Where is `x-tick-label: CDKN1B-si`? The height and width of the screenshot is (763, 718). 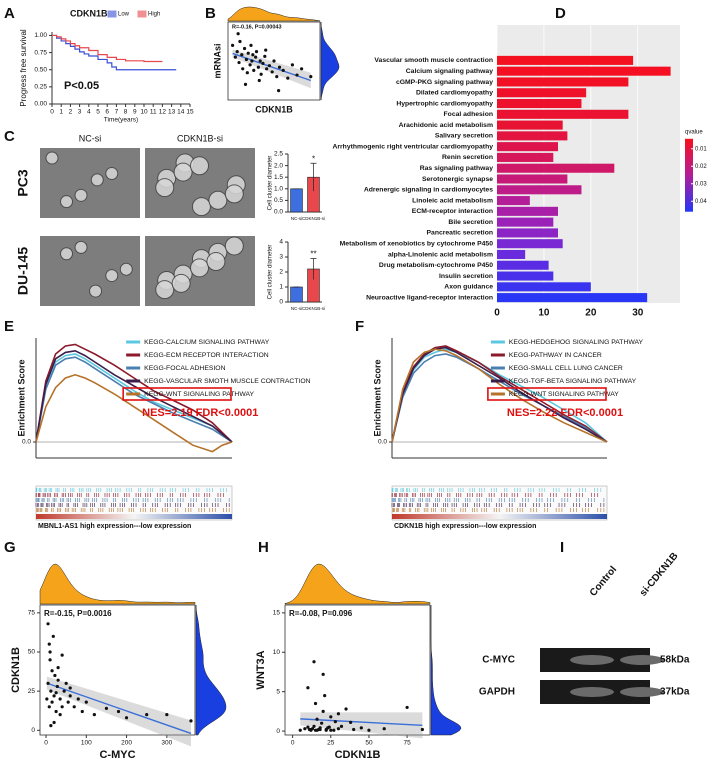
x-tick-label: CDKN1B-si is located at coordinates (313, 218).